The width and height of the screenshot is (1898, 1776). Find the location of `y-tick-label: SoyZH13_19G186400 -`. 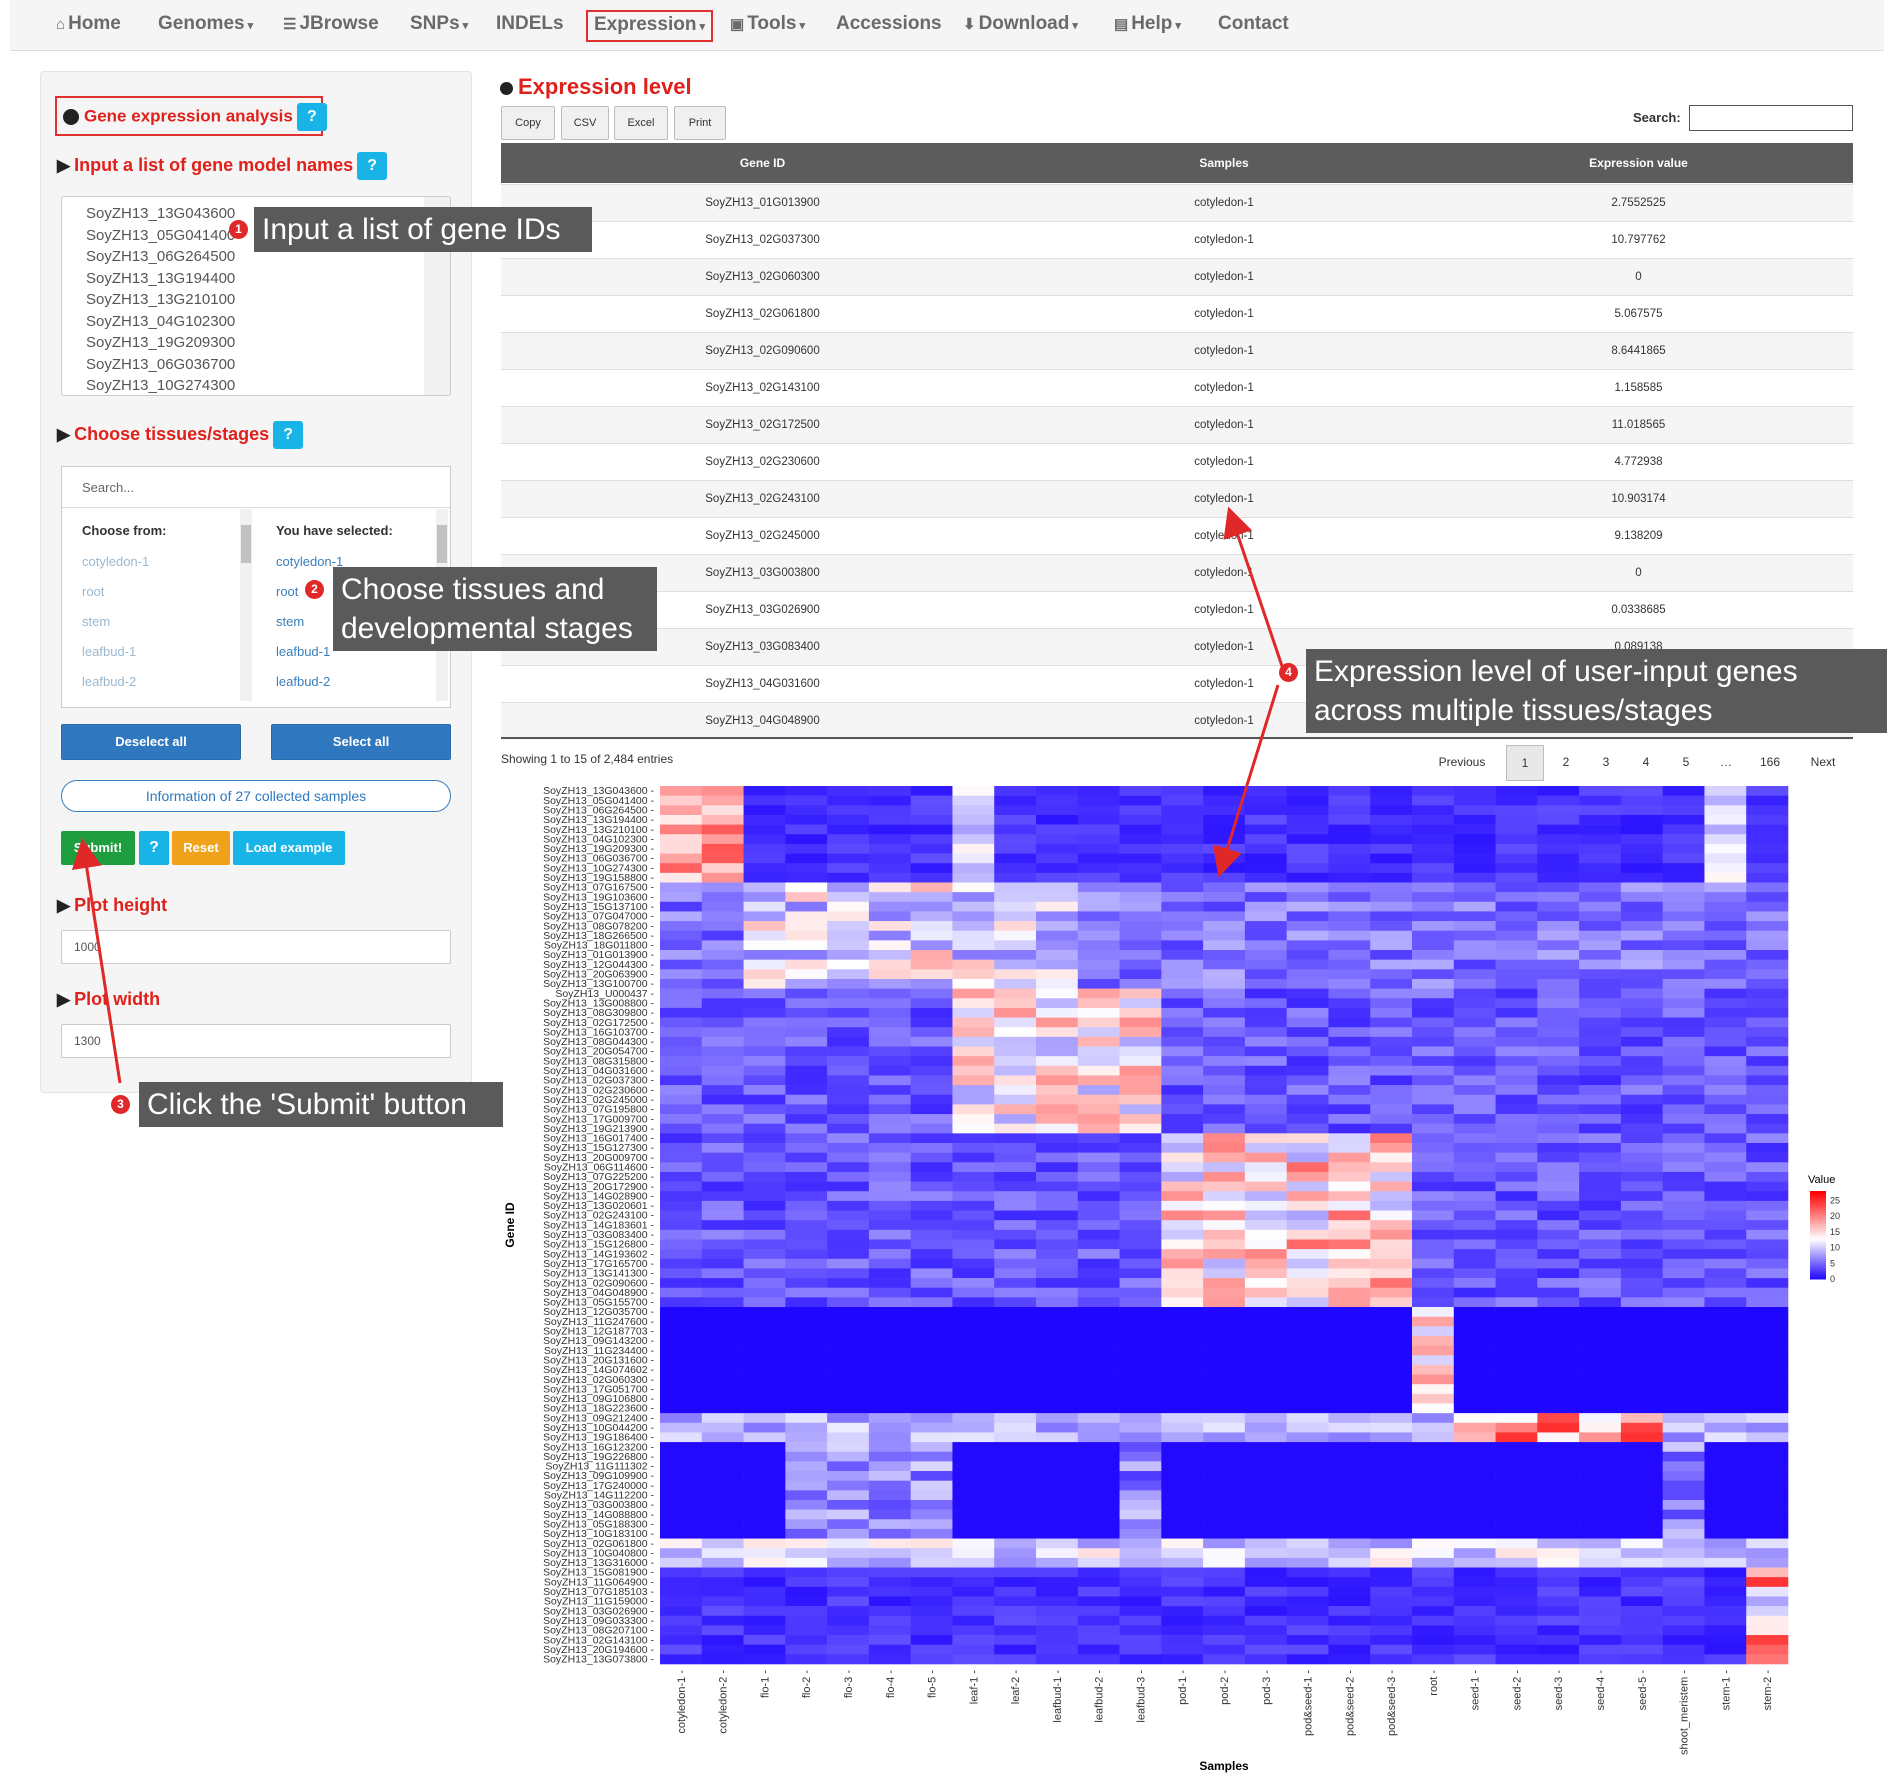

y-tick-label: SoyZH13_19G186400 - is located at coordinates (598, 1438).